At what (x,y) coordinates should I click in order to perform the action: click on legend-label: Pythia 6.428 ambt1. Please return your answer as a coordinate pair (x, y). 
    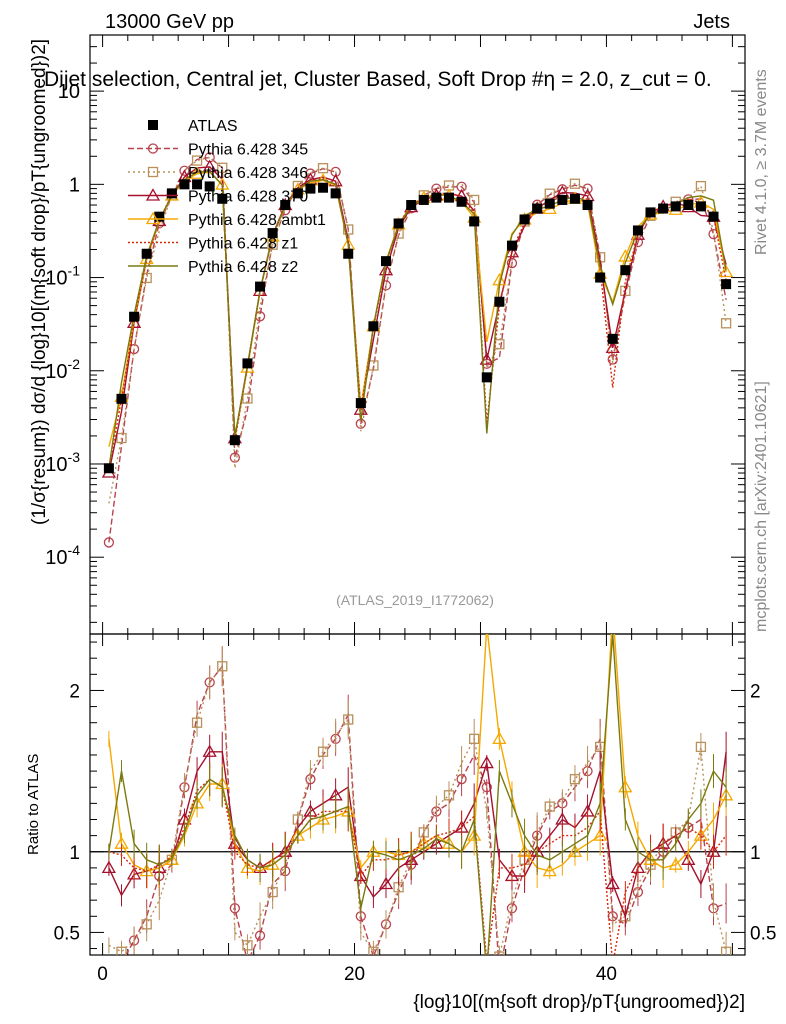
    Looking at the image, I should click on (257, 220).